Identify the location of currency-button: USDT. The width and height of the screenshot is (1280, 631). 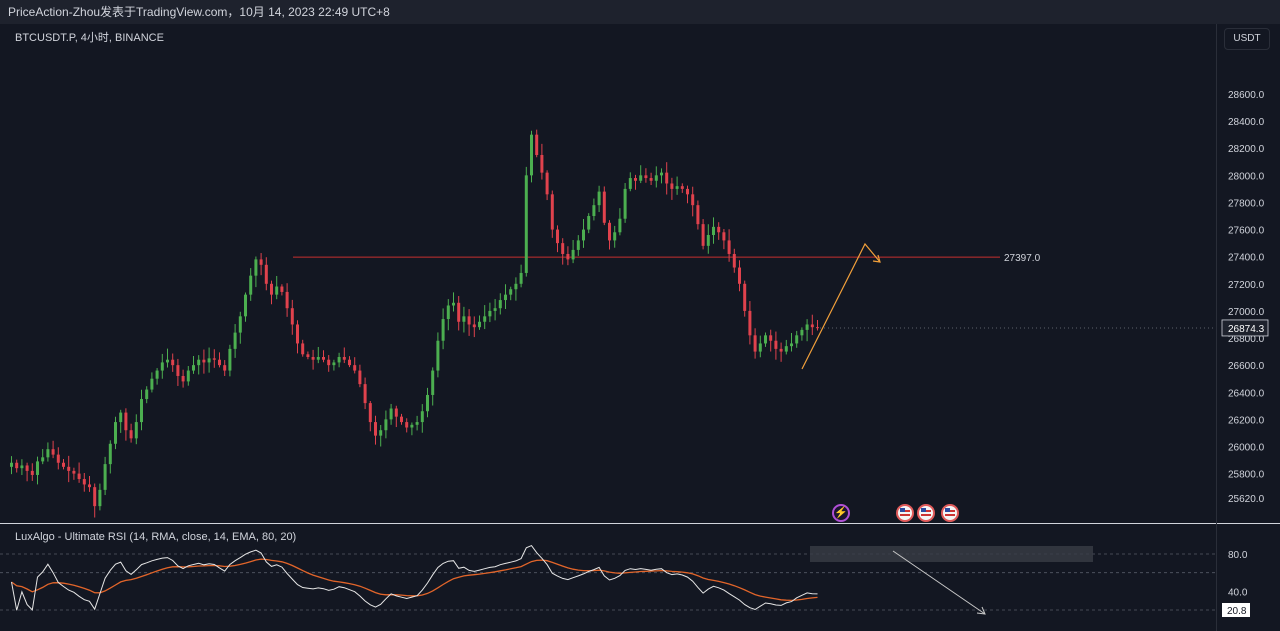
(1247, 39).